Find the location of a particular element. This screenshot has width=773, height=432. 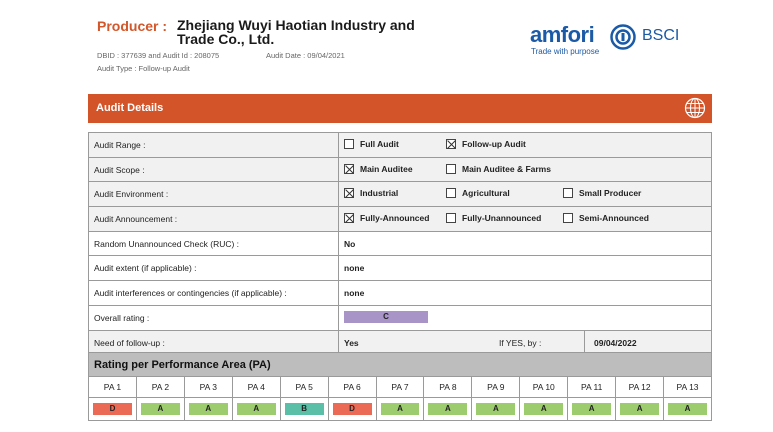

pa-label-cell: PA 5 is located at coordinates (305, 387).